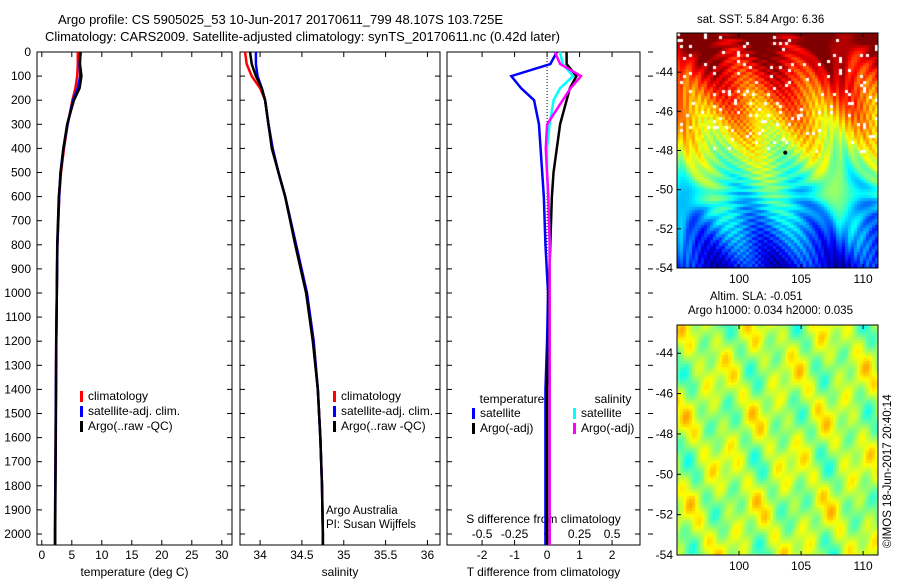 The image size is (900, 580). I want to click on salinity-climatology-line, so click(284, 298).